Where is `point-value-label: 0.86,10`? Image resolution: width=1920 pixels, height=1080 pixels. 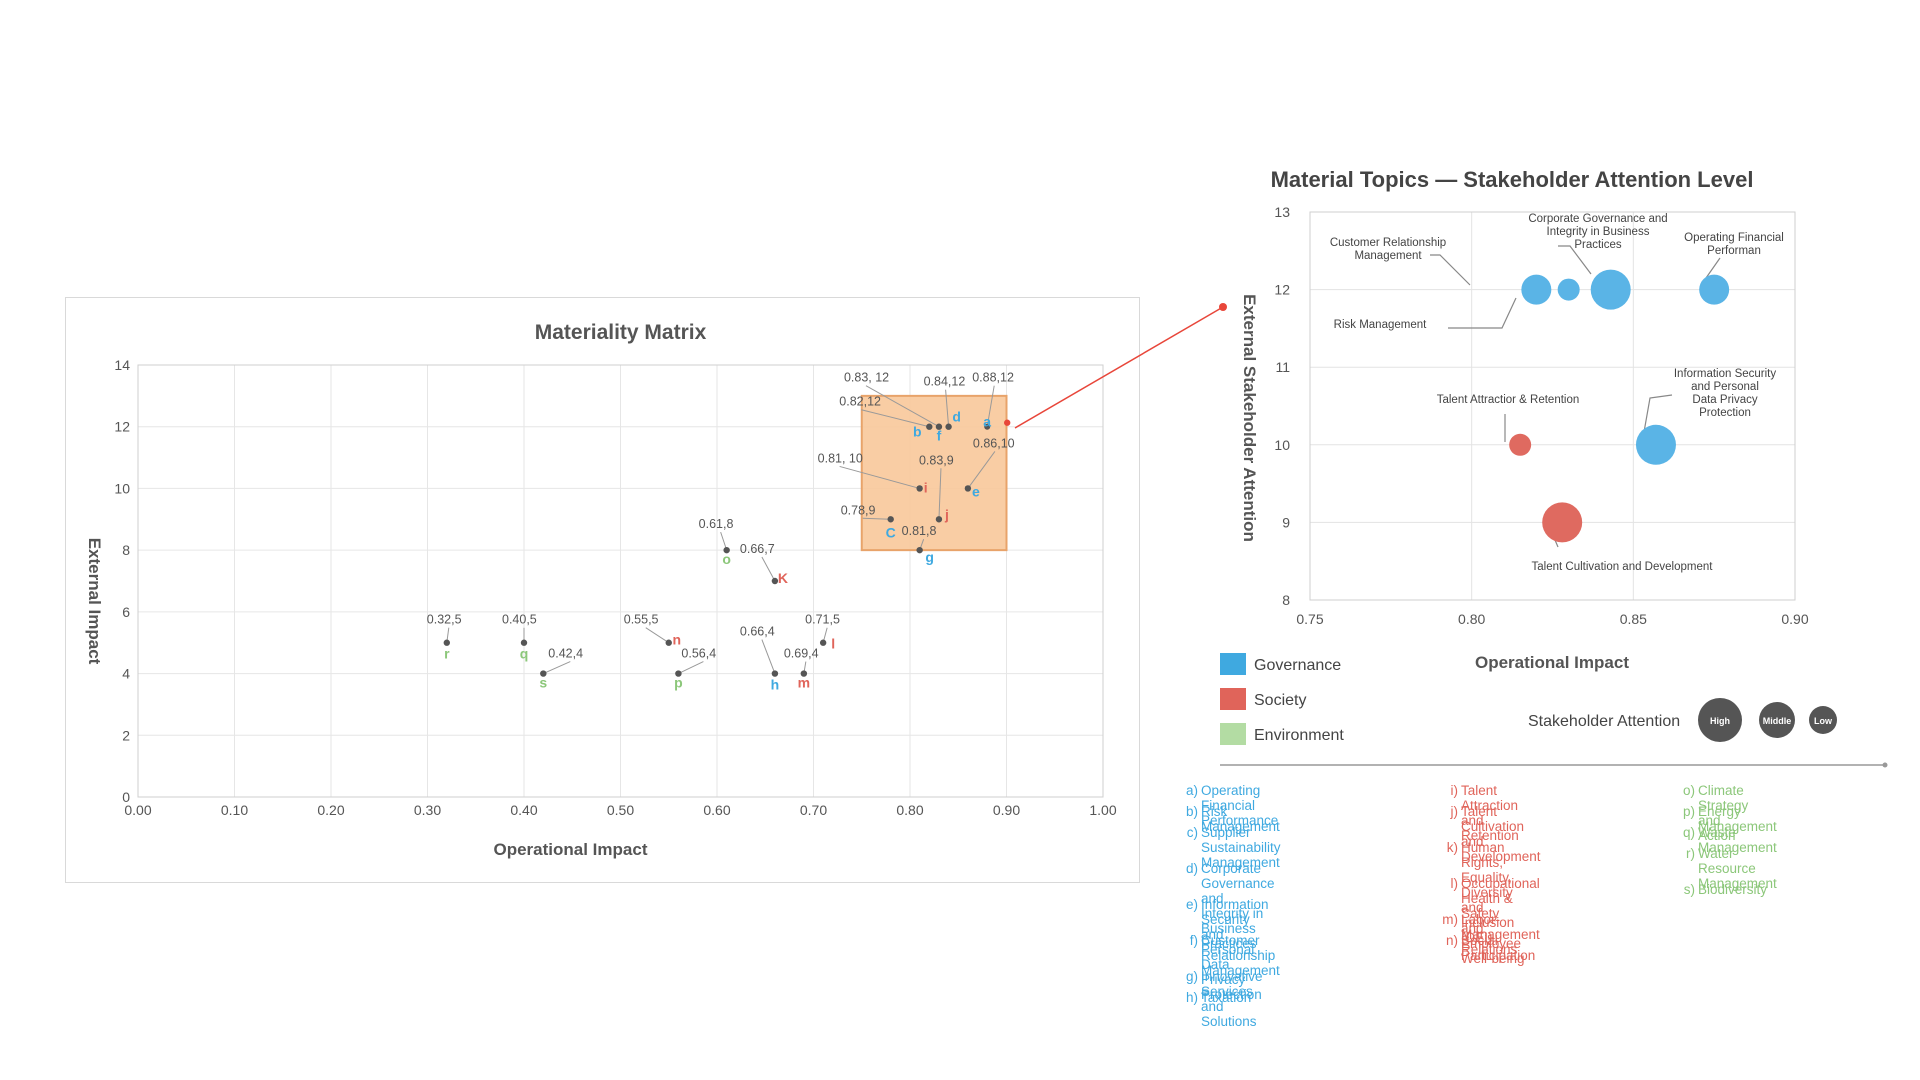
point-value-label: 0.86,10 is located at coordinates (994, 443).